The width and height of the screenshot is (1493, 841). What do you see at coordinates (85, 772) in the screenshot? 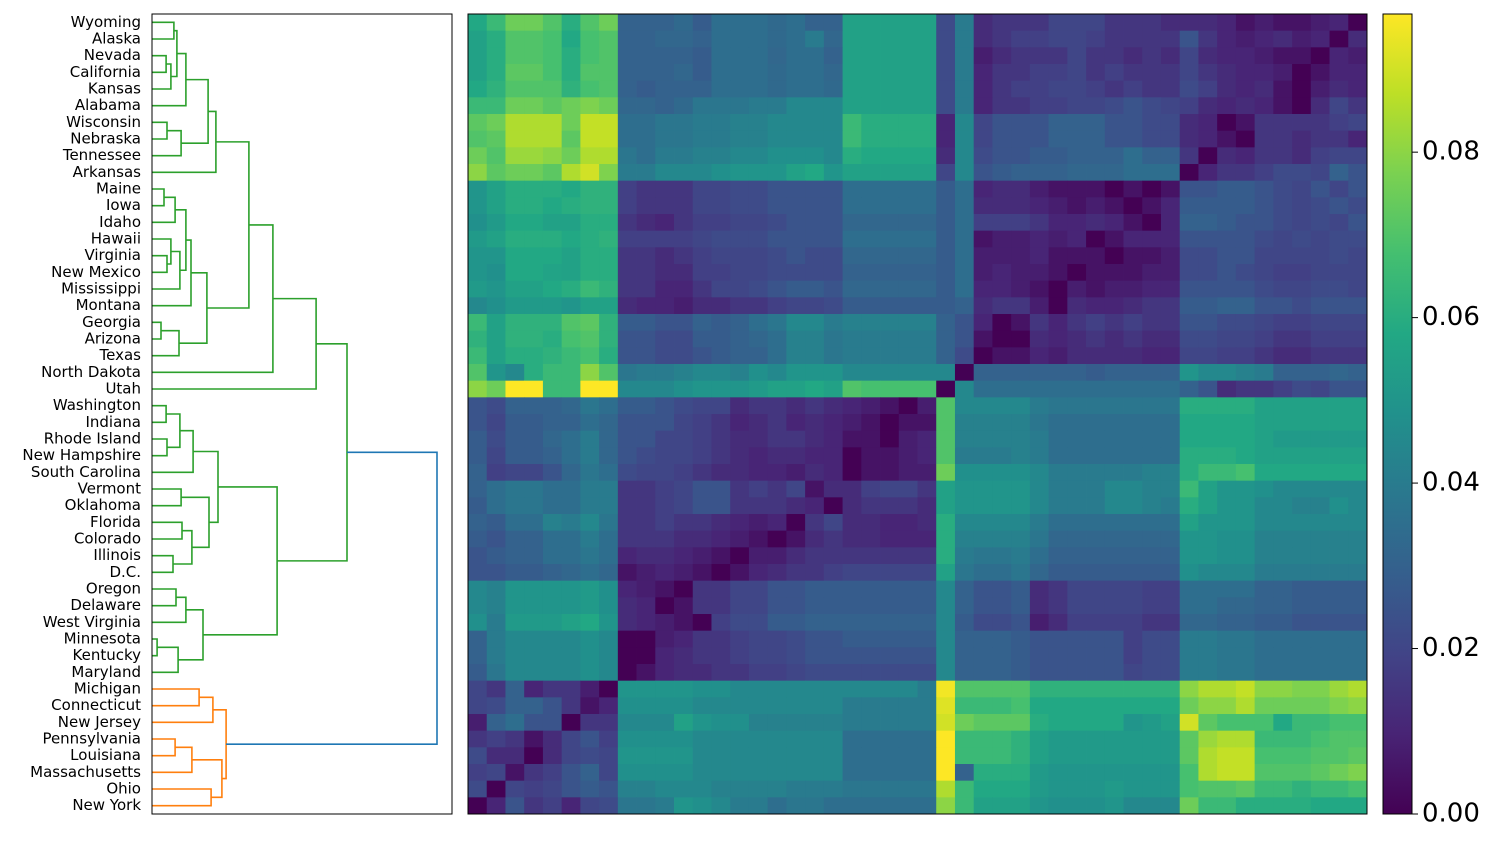
I see `leaf-label: Massachusetts` at bounding box center [85, 772].